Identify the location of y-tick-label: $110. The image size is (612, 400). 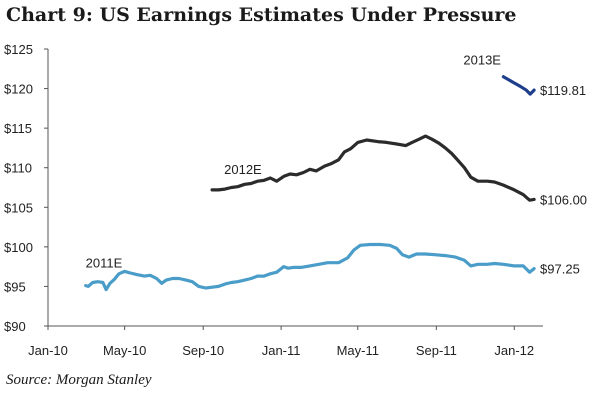
(18, 168).